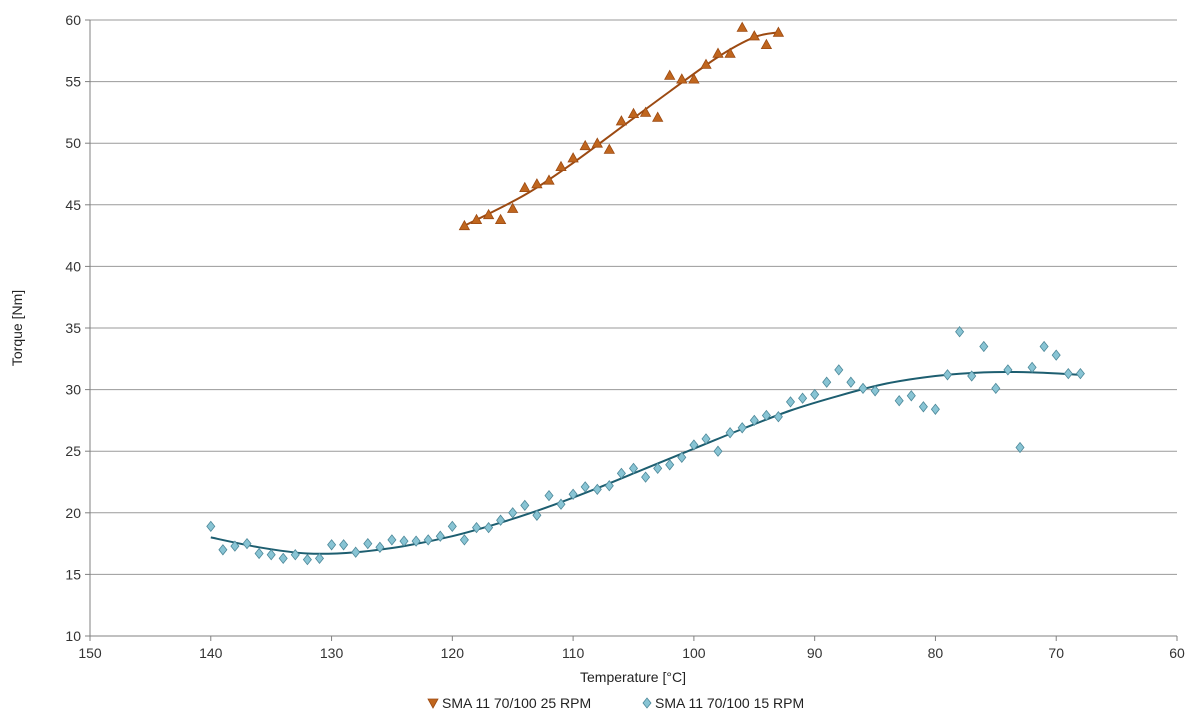 The width and height of the screenshot is (1190, 711). What do you see at coordinates (90, 653) in the screenshot?
I see `x-tick-label: 150` at bounding box center [90, 653].